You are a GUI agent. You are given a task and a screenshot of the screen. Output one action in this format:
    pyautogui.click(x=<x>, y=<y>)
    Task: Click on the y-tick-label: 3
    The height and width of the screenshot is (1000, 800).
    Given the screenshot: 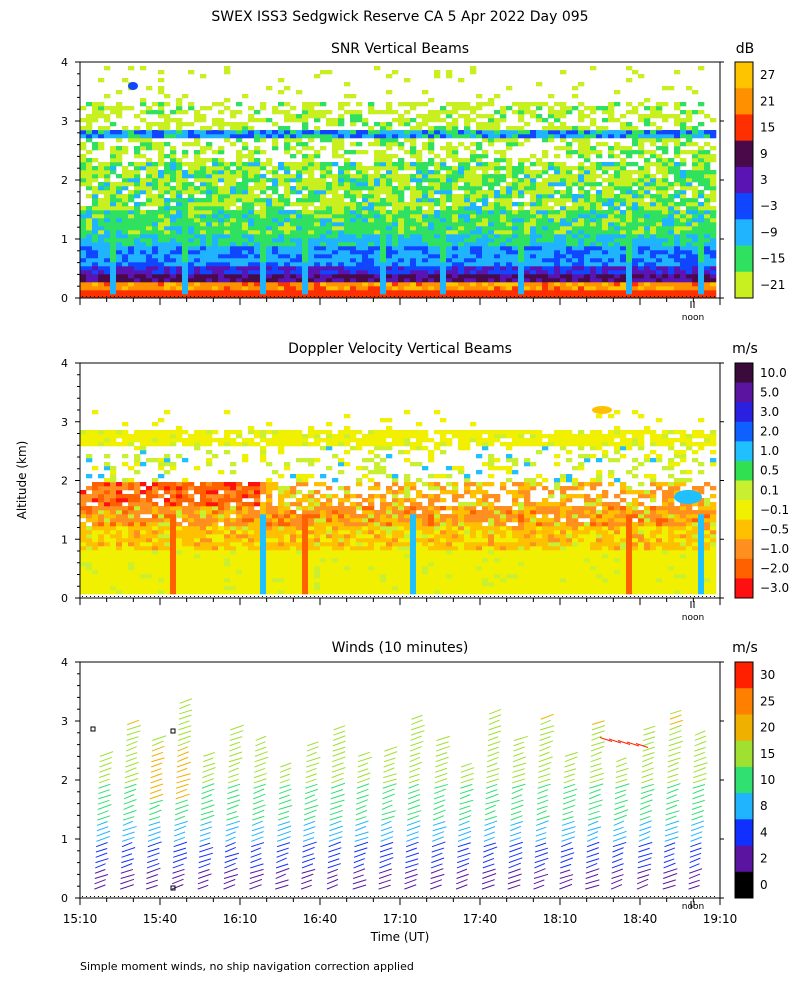 What is the action you would take?
    pyautogui.click(x=64, y=121)
    